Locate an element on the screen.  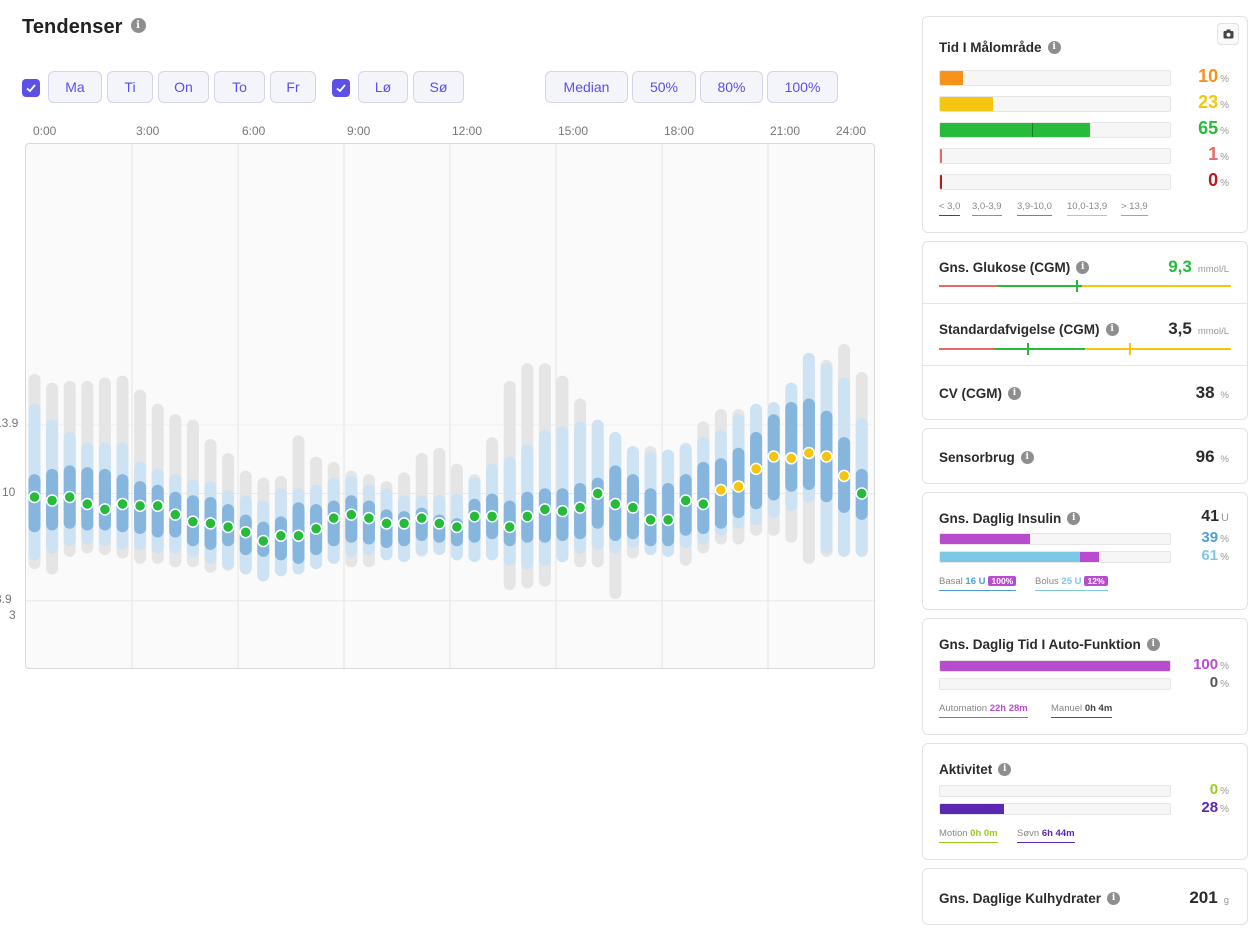
percentile-80: 80% is located at coordinates (731, 87).